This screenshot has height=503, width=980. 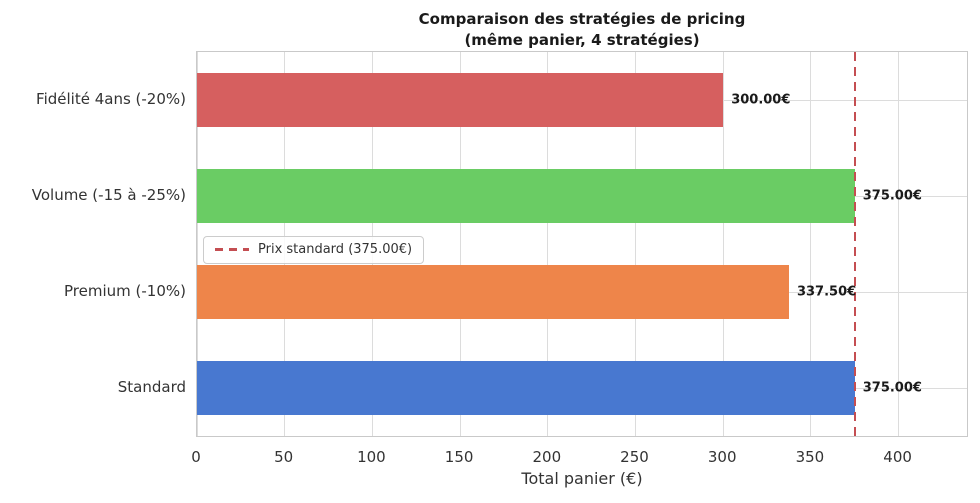 What do you see at coordinates (826, 292) in the screenshot?
I see `bar-value-label: 337.50€` at bounding box center [826, 292].